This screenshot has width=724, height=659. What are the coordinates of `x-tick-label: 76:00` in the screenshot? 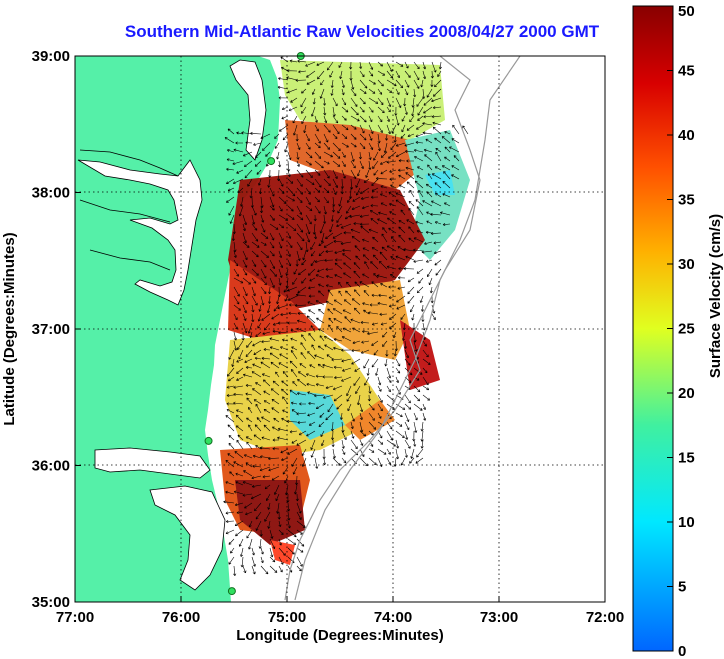 It's located at (181, 617).